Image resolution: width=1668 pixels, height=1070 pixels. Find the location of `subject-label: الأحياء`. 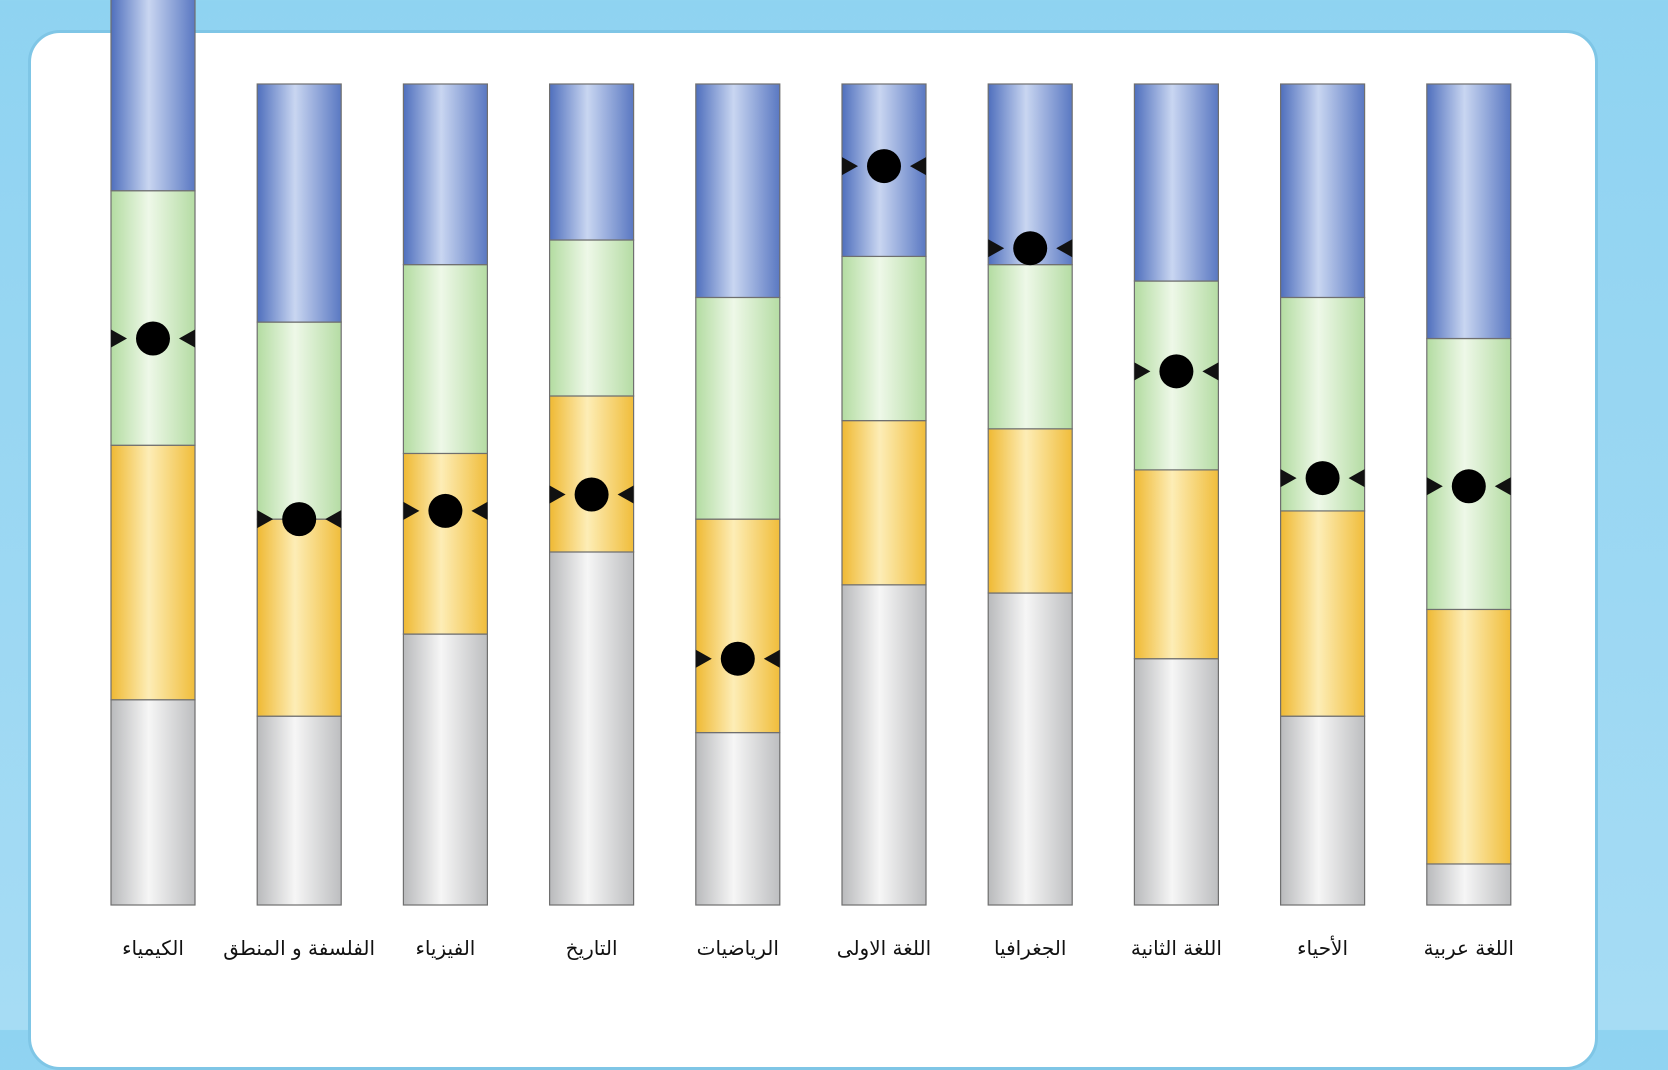

subject-label: الأحياء is located at coordinates (1322, 948).